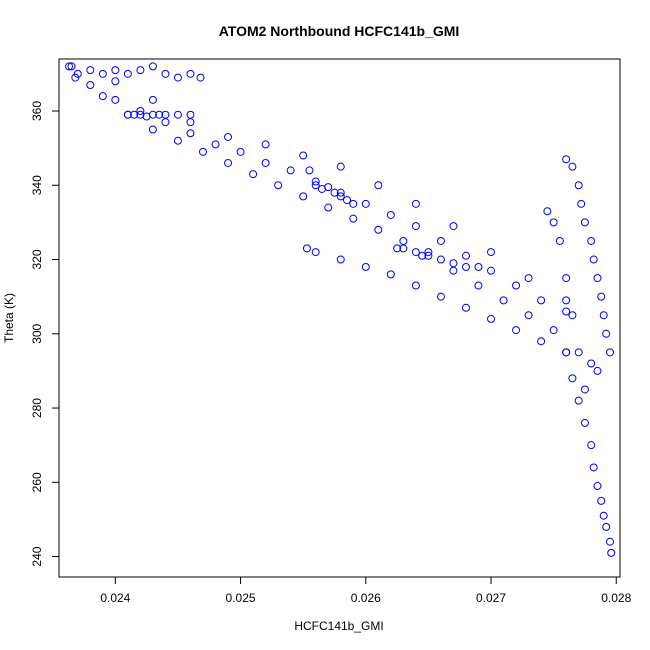 This screenshot has height=650, width=650. I want to click on chart-title: ATOM2 Northbound HCFC141b_GMI, so click(339, 31).